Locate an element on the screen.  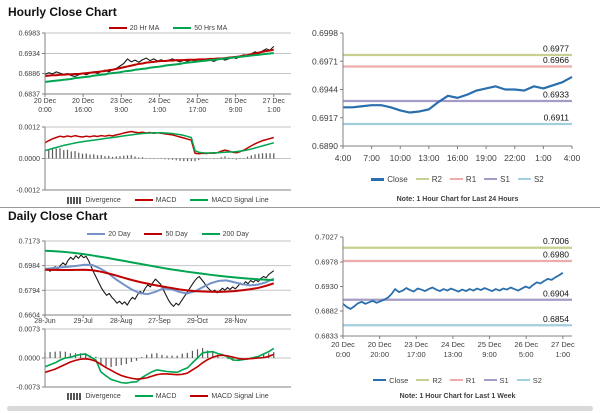
hourly-macd-legend: Divergence MACD MACD Signal Line is located at coordinates (168, 200).